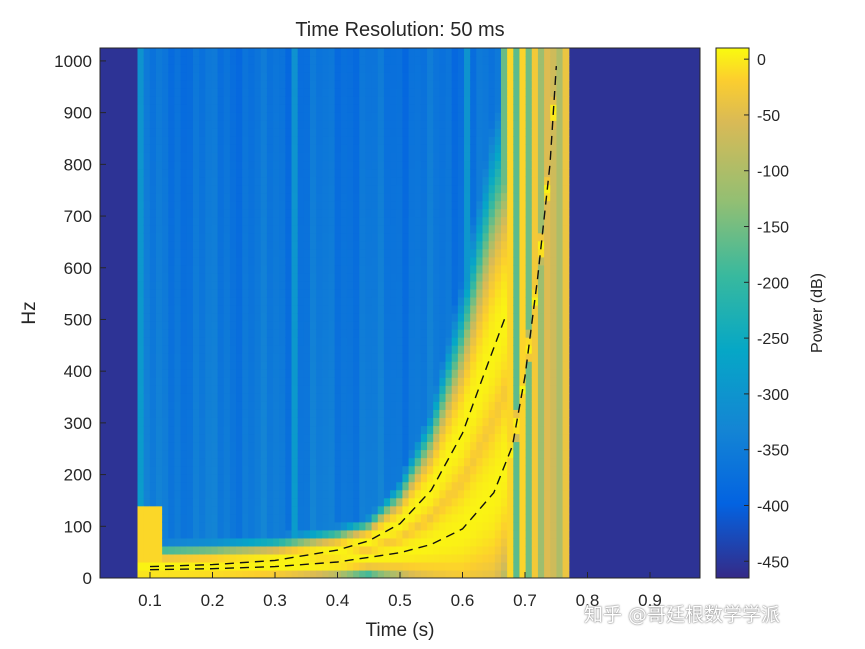  What do you see at coordinates (773, 506) in the screenshot?
I see `colorbar-tick-label: -400` at bounding box center [773, 506].